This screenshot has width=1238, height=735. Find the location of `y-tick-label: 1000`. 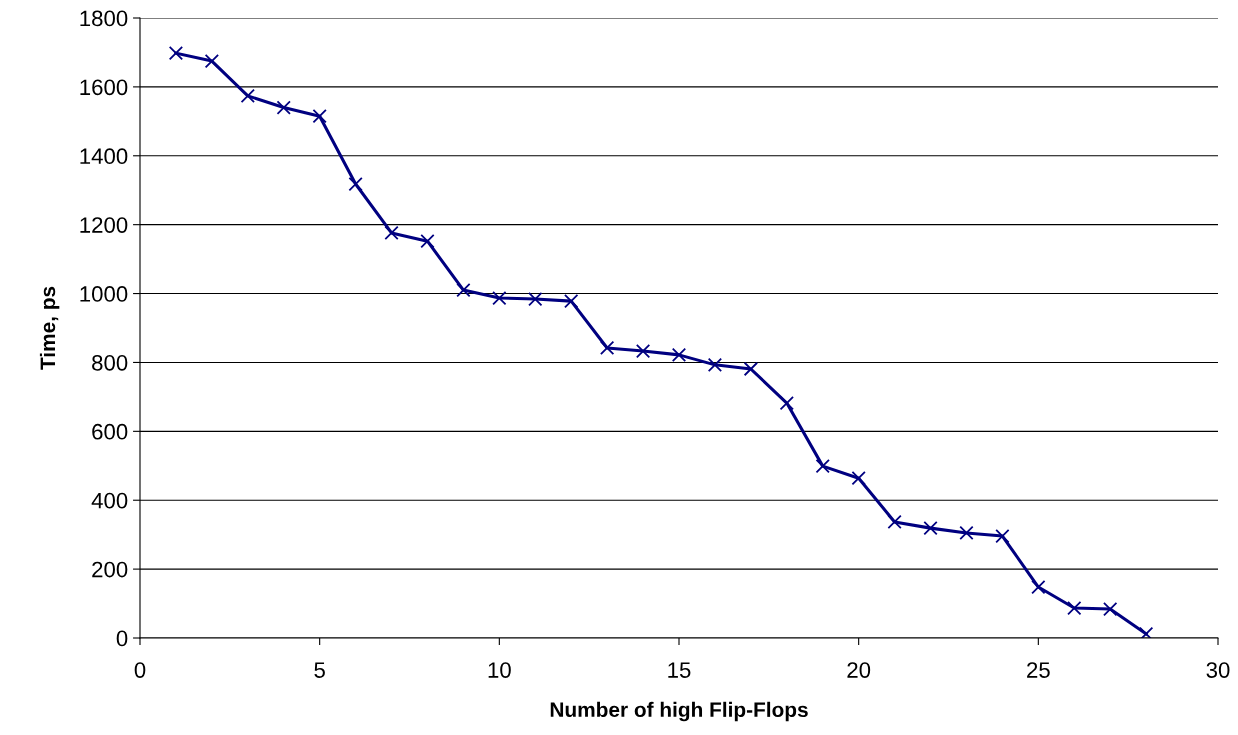

y-tick-label: 1000 is located at coordinates (104, 294).